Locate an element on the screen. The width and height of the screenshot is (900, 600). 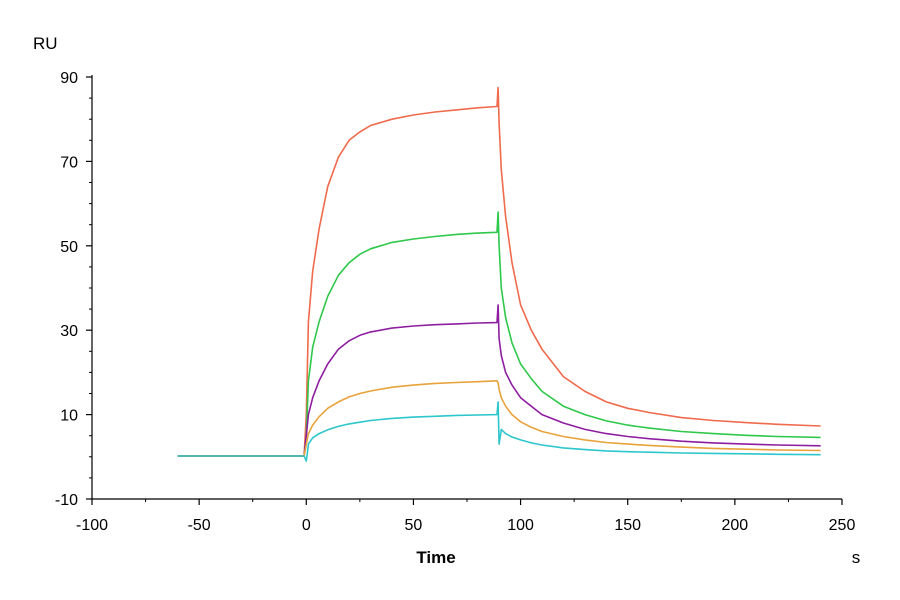
y-tick-label: 70 is located at coordinates (69, 162).